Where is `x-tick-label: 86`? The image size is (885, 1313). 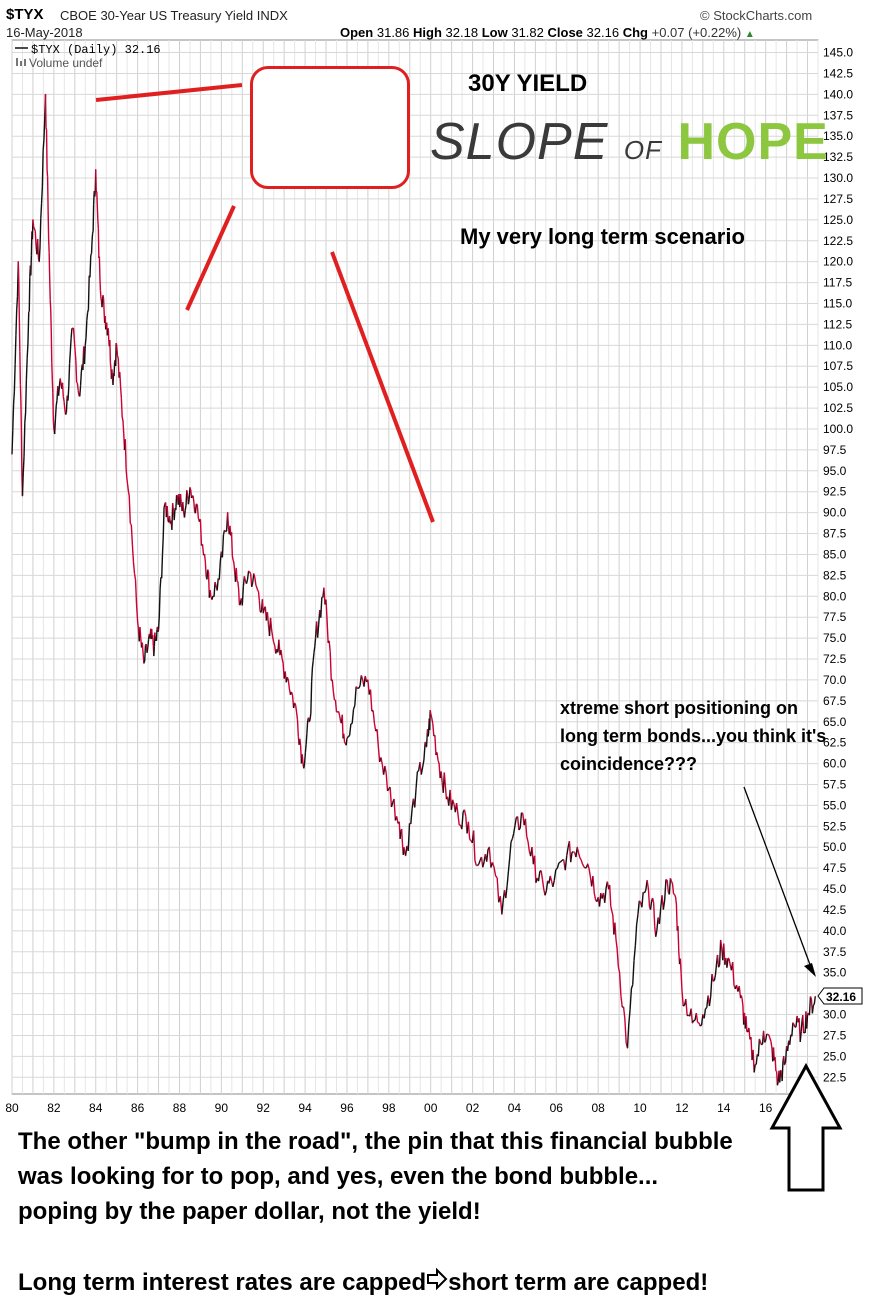 x-tick-label: 86 is located at coordinates (138, 1108).